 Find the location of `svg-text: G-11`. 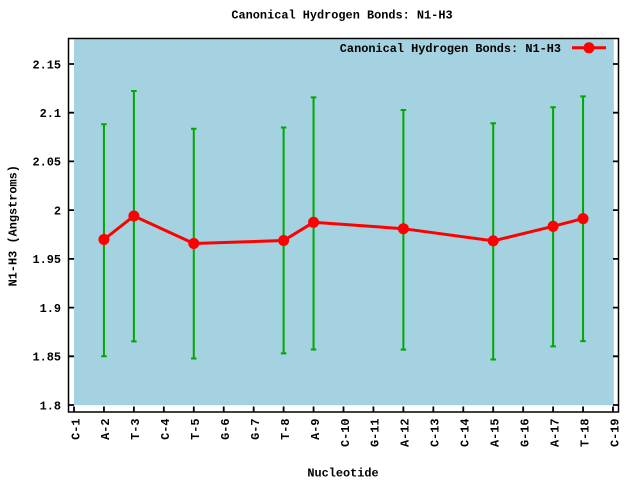

svg-text: G-11 is located at coordinates (376, 433).